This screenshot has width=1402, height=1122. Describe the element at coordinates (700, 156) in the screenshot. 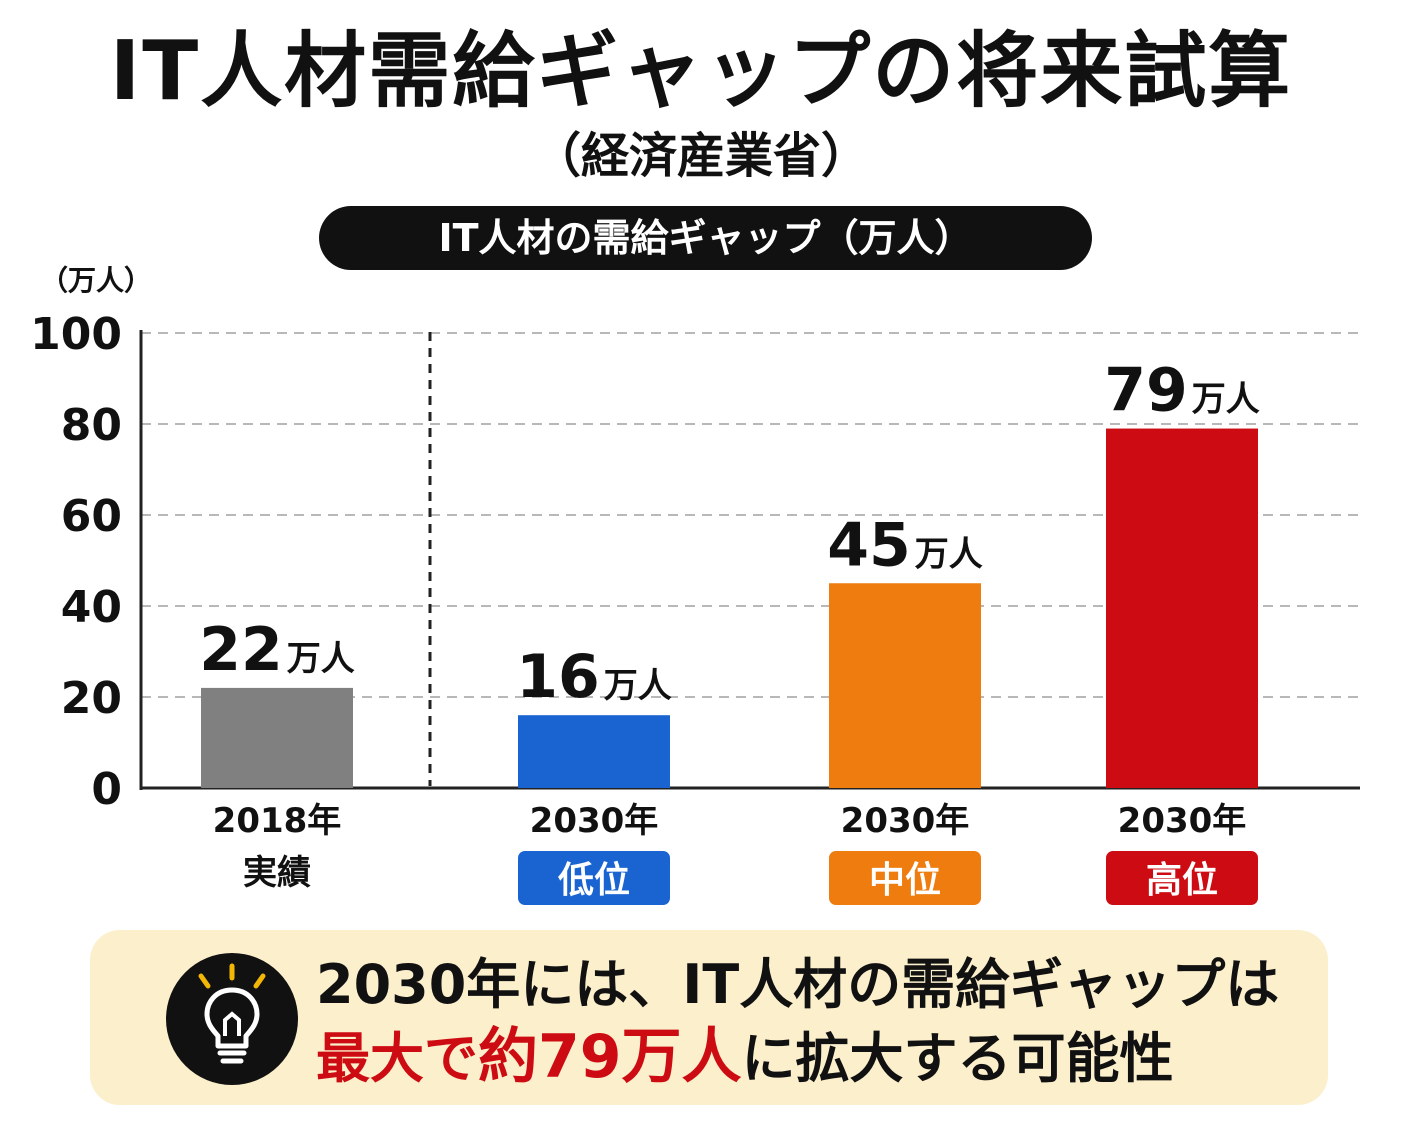

I see `page-subtitle: （経済産業省）` at that location.